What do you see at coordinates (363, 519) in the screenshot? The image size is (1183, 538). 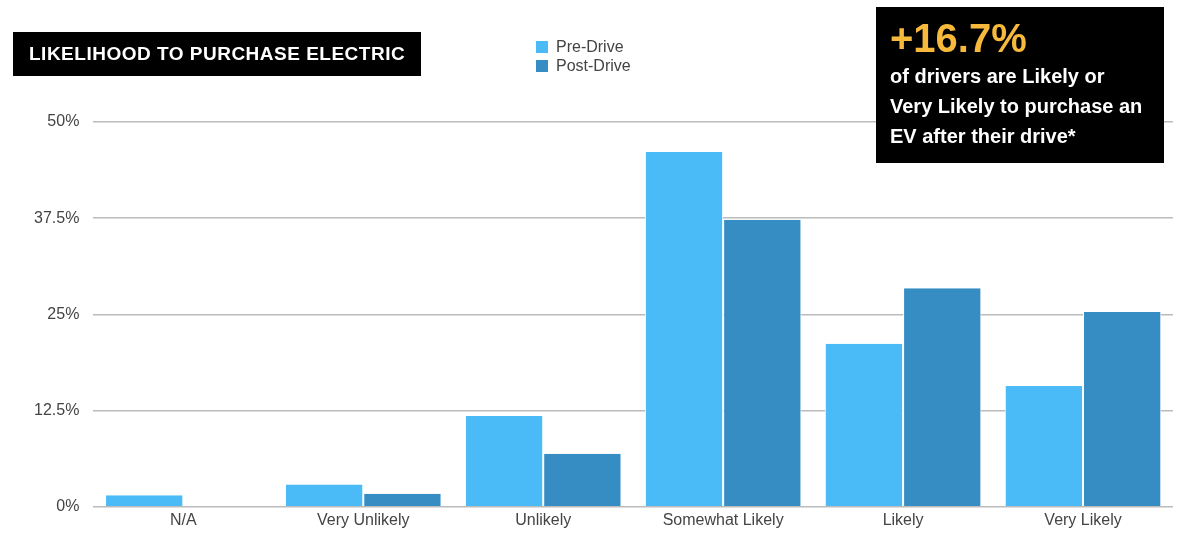 I see `x-tick-label: Very Unlikely` at bounding box center [363, 519].